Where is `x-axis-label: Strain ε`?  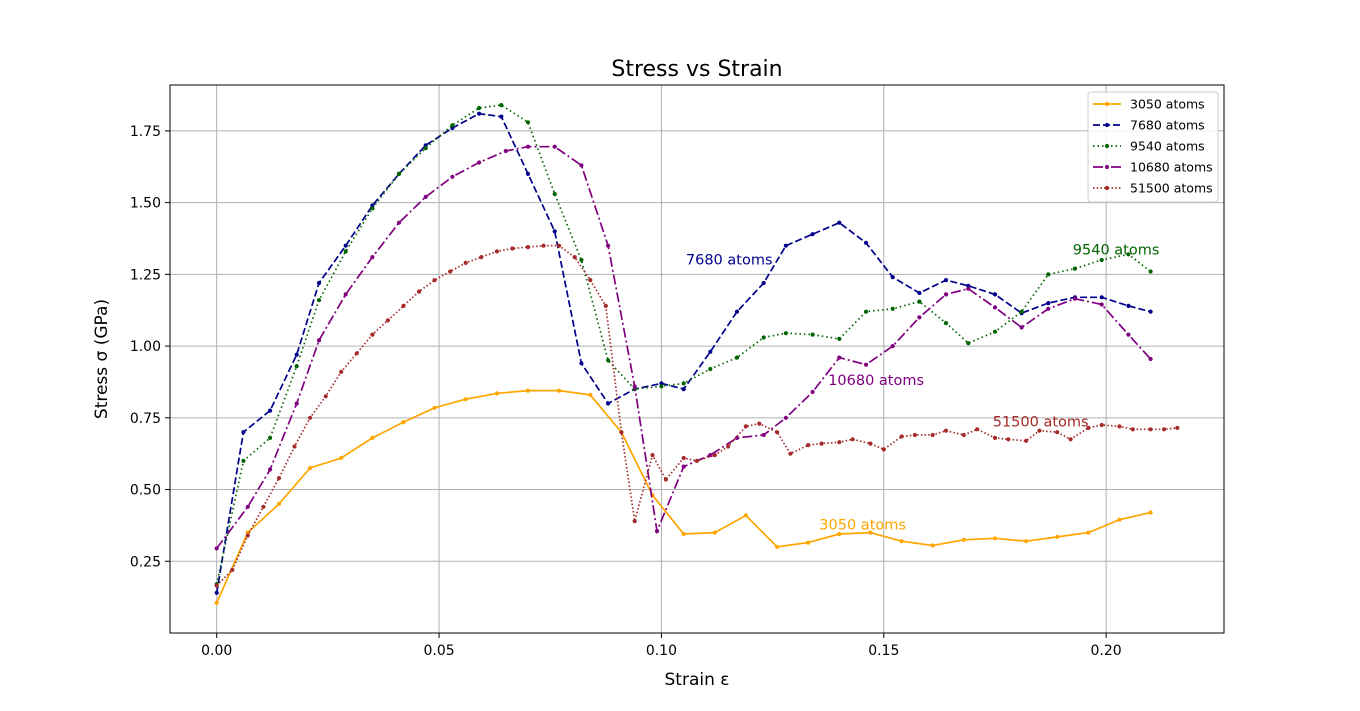 x-axis-label: Strain ε is located at coordinates (697, 680).